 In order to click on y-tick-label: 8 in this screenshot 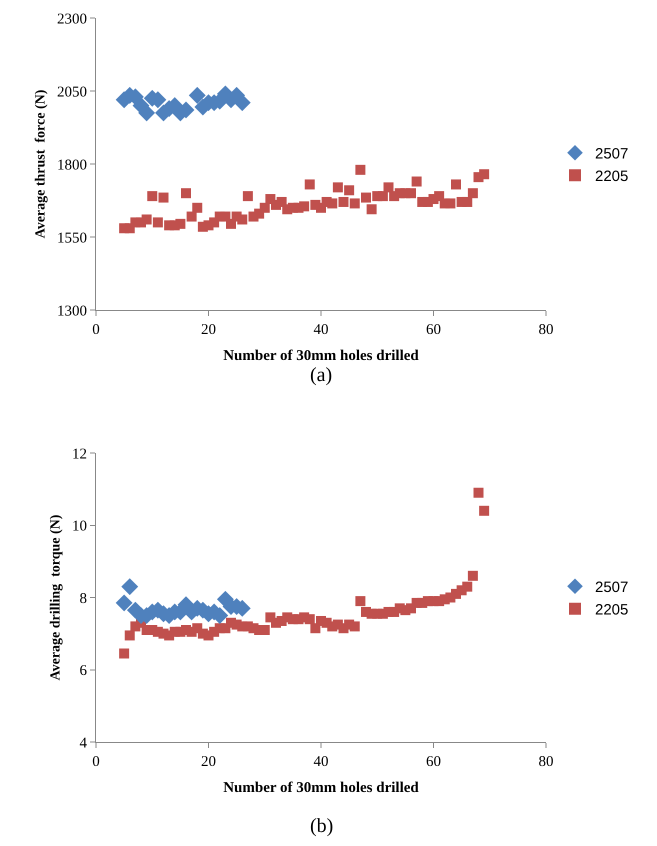, I will do `click(83, 598)`.